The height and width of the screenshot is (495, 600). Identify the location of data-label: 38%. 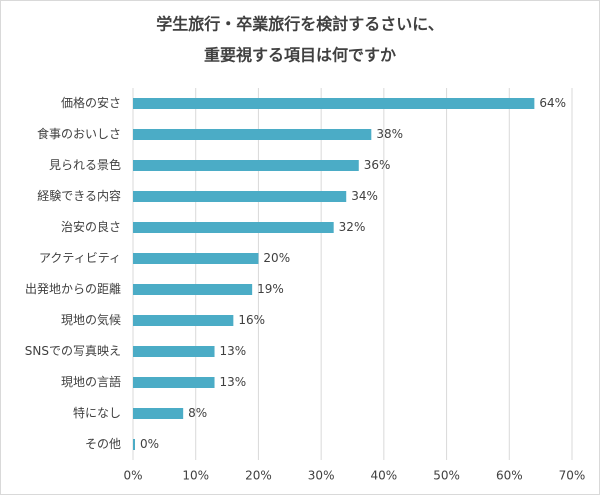
(389, 134).